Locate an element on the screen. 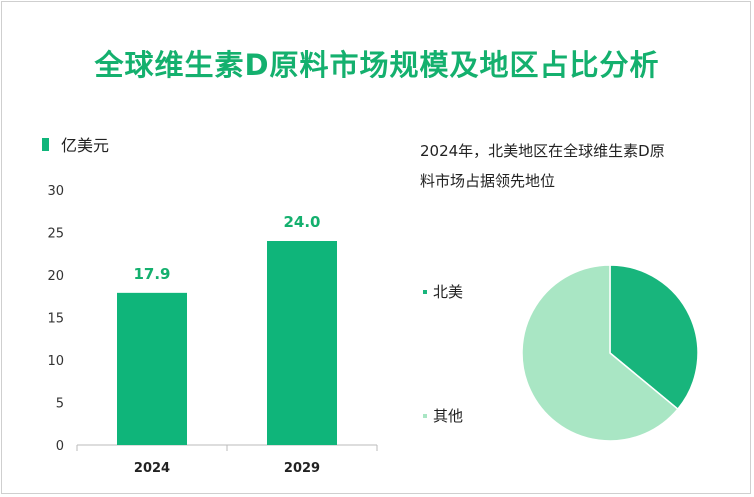 The width and height of the screenshot is (754, 497). y-tick-label: 15 is located at coordinates (55, 319).